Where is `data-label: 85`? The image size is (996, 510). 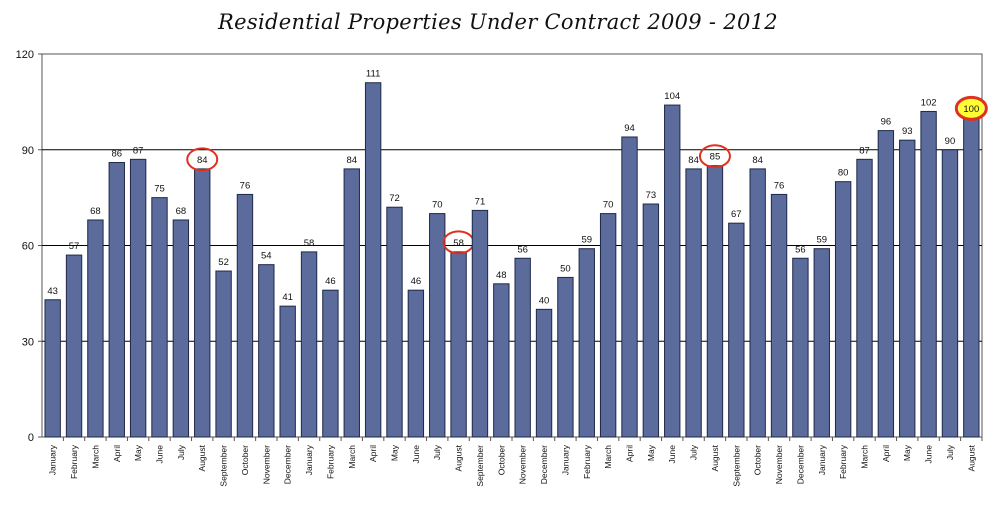
data-label: 85 is located at coordinates (715, 157).